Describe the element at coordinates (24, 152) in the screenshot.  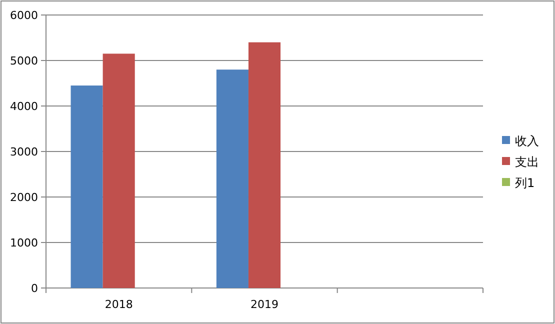
I see `y-tick-label: 3000` at that location.